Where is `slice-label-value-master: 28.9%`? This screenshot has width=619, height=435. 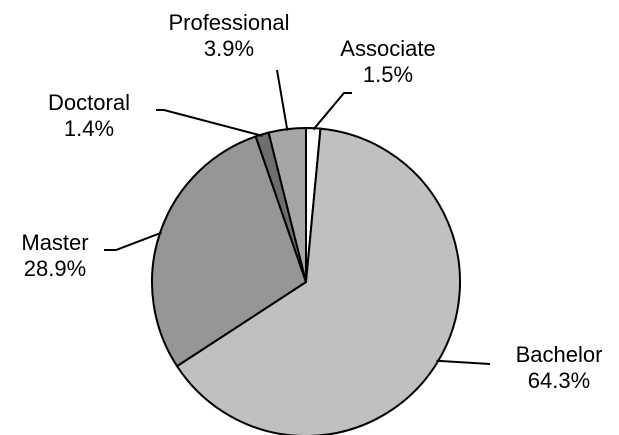 slice-label-value-master: 28.9% is located at coordinates (55, 268).